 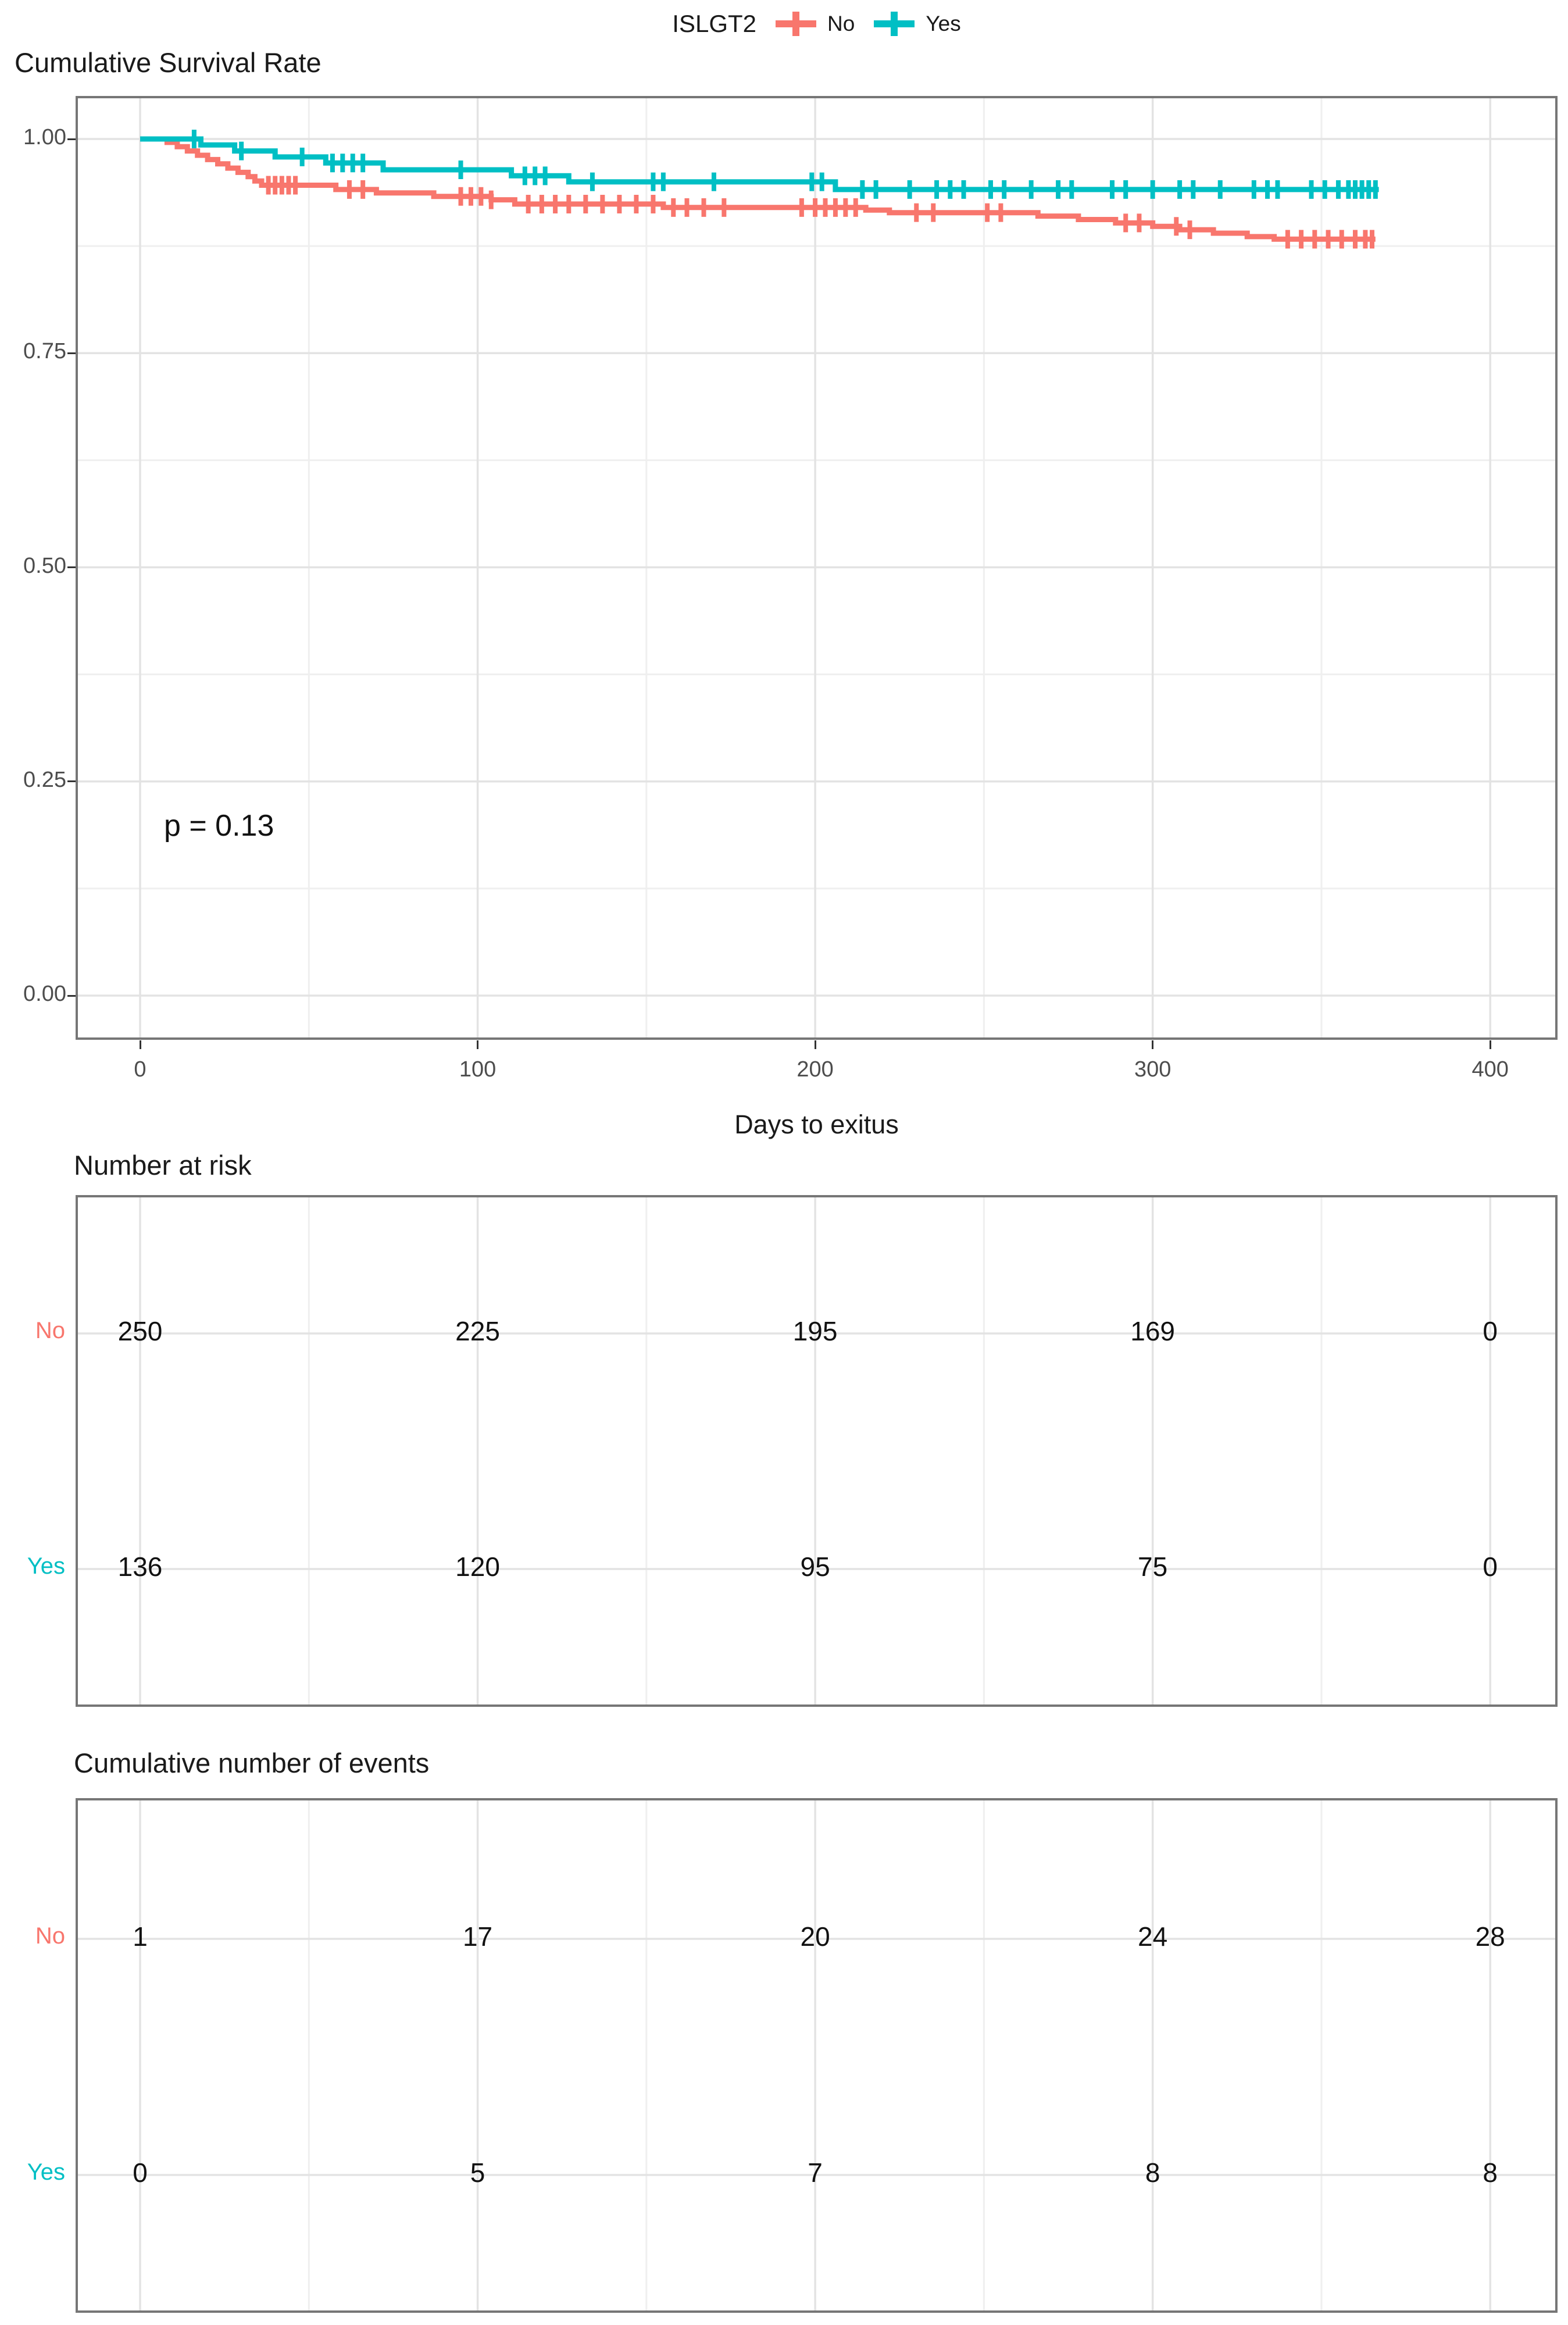 What do you see at coordinates (1152, 1069) in the screenshot?
I see `x-tick-label: 300` at bounding box center [1152, 1069].